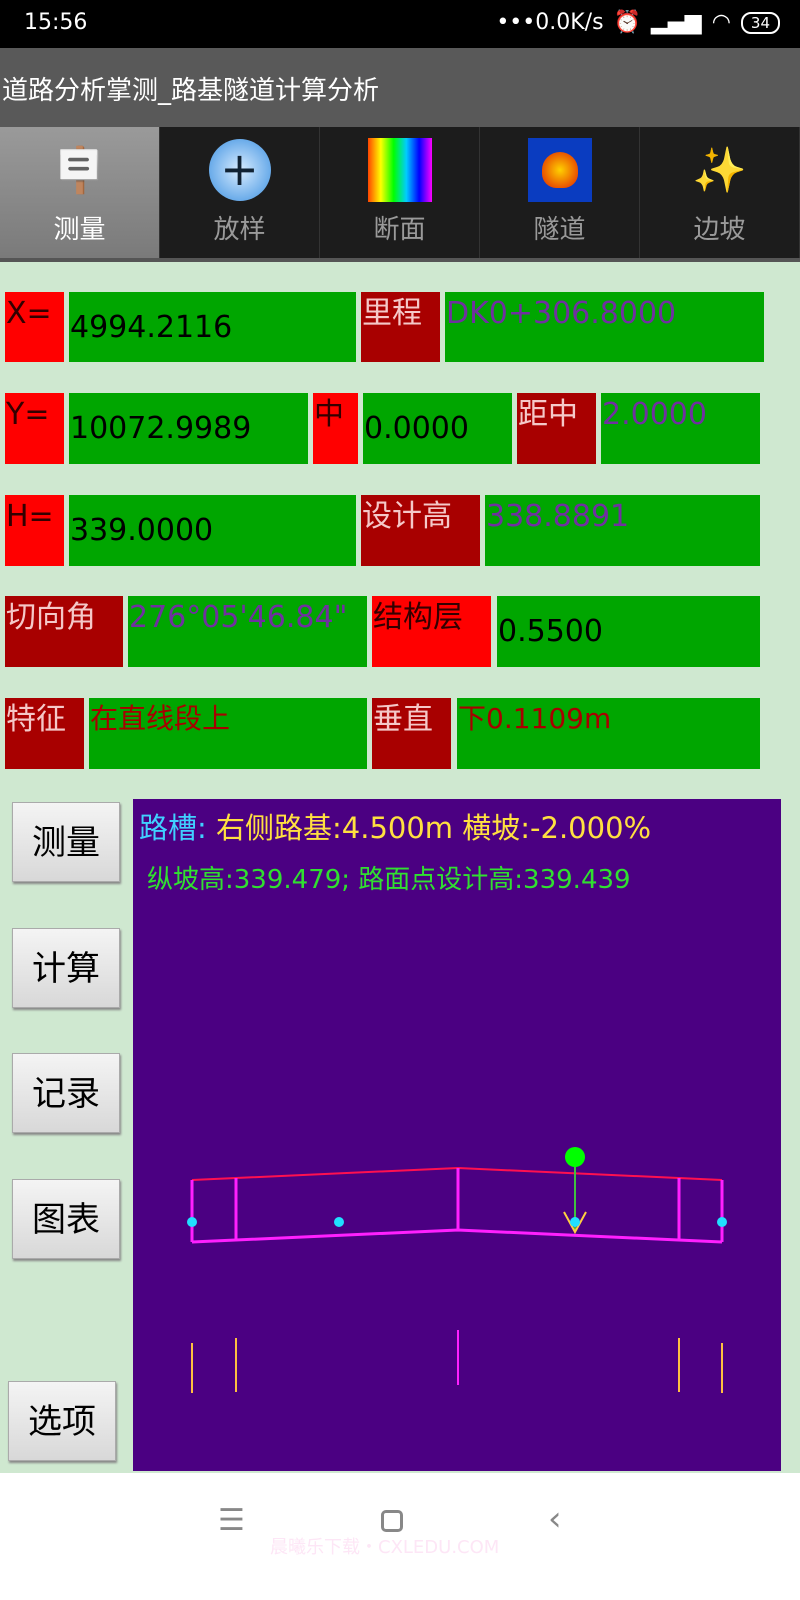  What do you see at coordinates (560, 170) in the screenshot?
I see `shell-icon` at bounding box center [560, 170].